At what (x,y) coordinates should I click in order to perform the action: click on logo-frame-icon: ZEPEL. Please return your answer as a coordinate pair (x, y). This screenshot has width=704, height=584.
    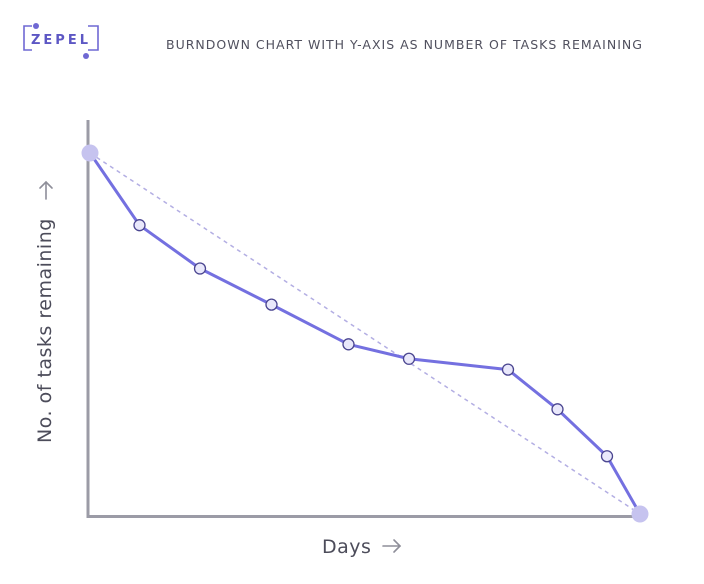
    Looking at the image, I should click on (61, 41).